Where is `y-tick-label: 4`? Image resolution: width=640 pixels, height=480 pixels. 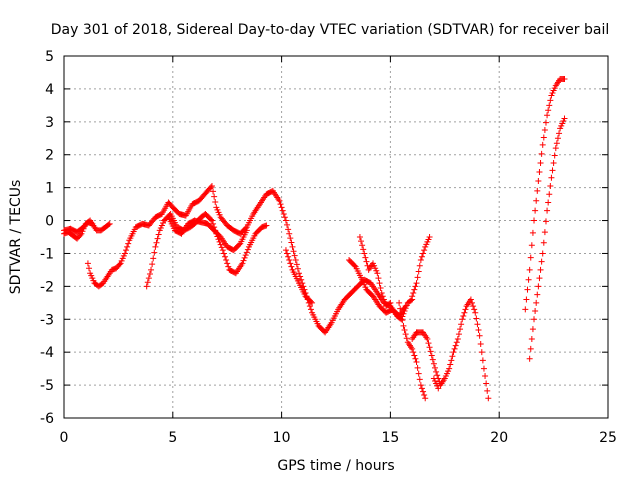 y-tick-label: 4 is located at coordinates (49, 90).